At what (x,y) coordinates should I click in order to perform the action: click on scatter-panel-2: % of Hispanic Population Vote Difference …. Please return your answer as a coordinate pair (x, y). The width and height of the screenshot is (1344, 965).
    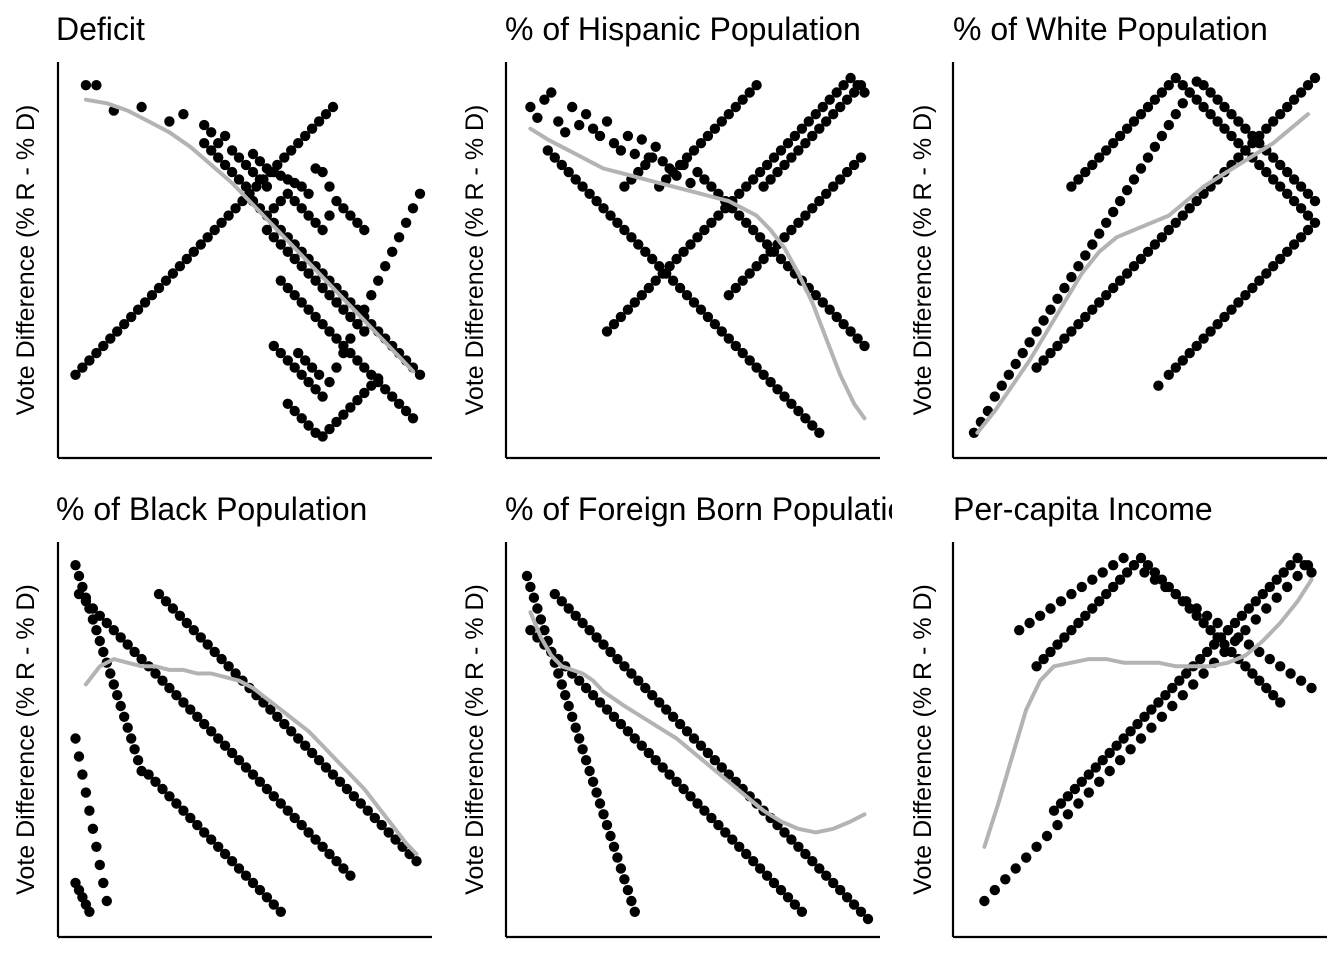
    Looking at the image, I should click on (670, 235).